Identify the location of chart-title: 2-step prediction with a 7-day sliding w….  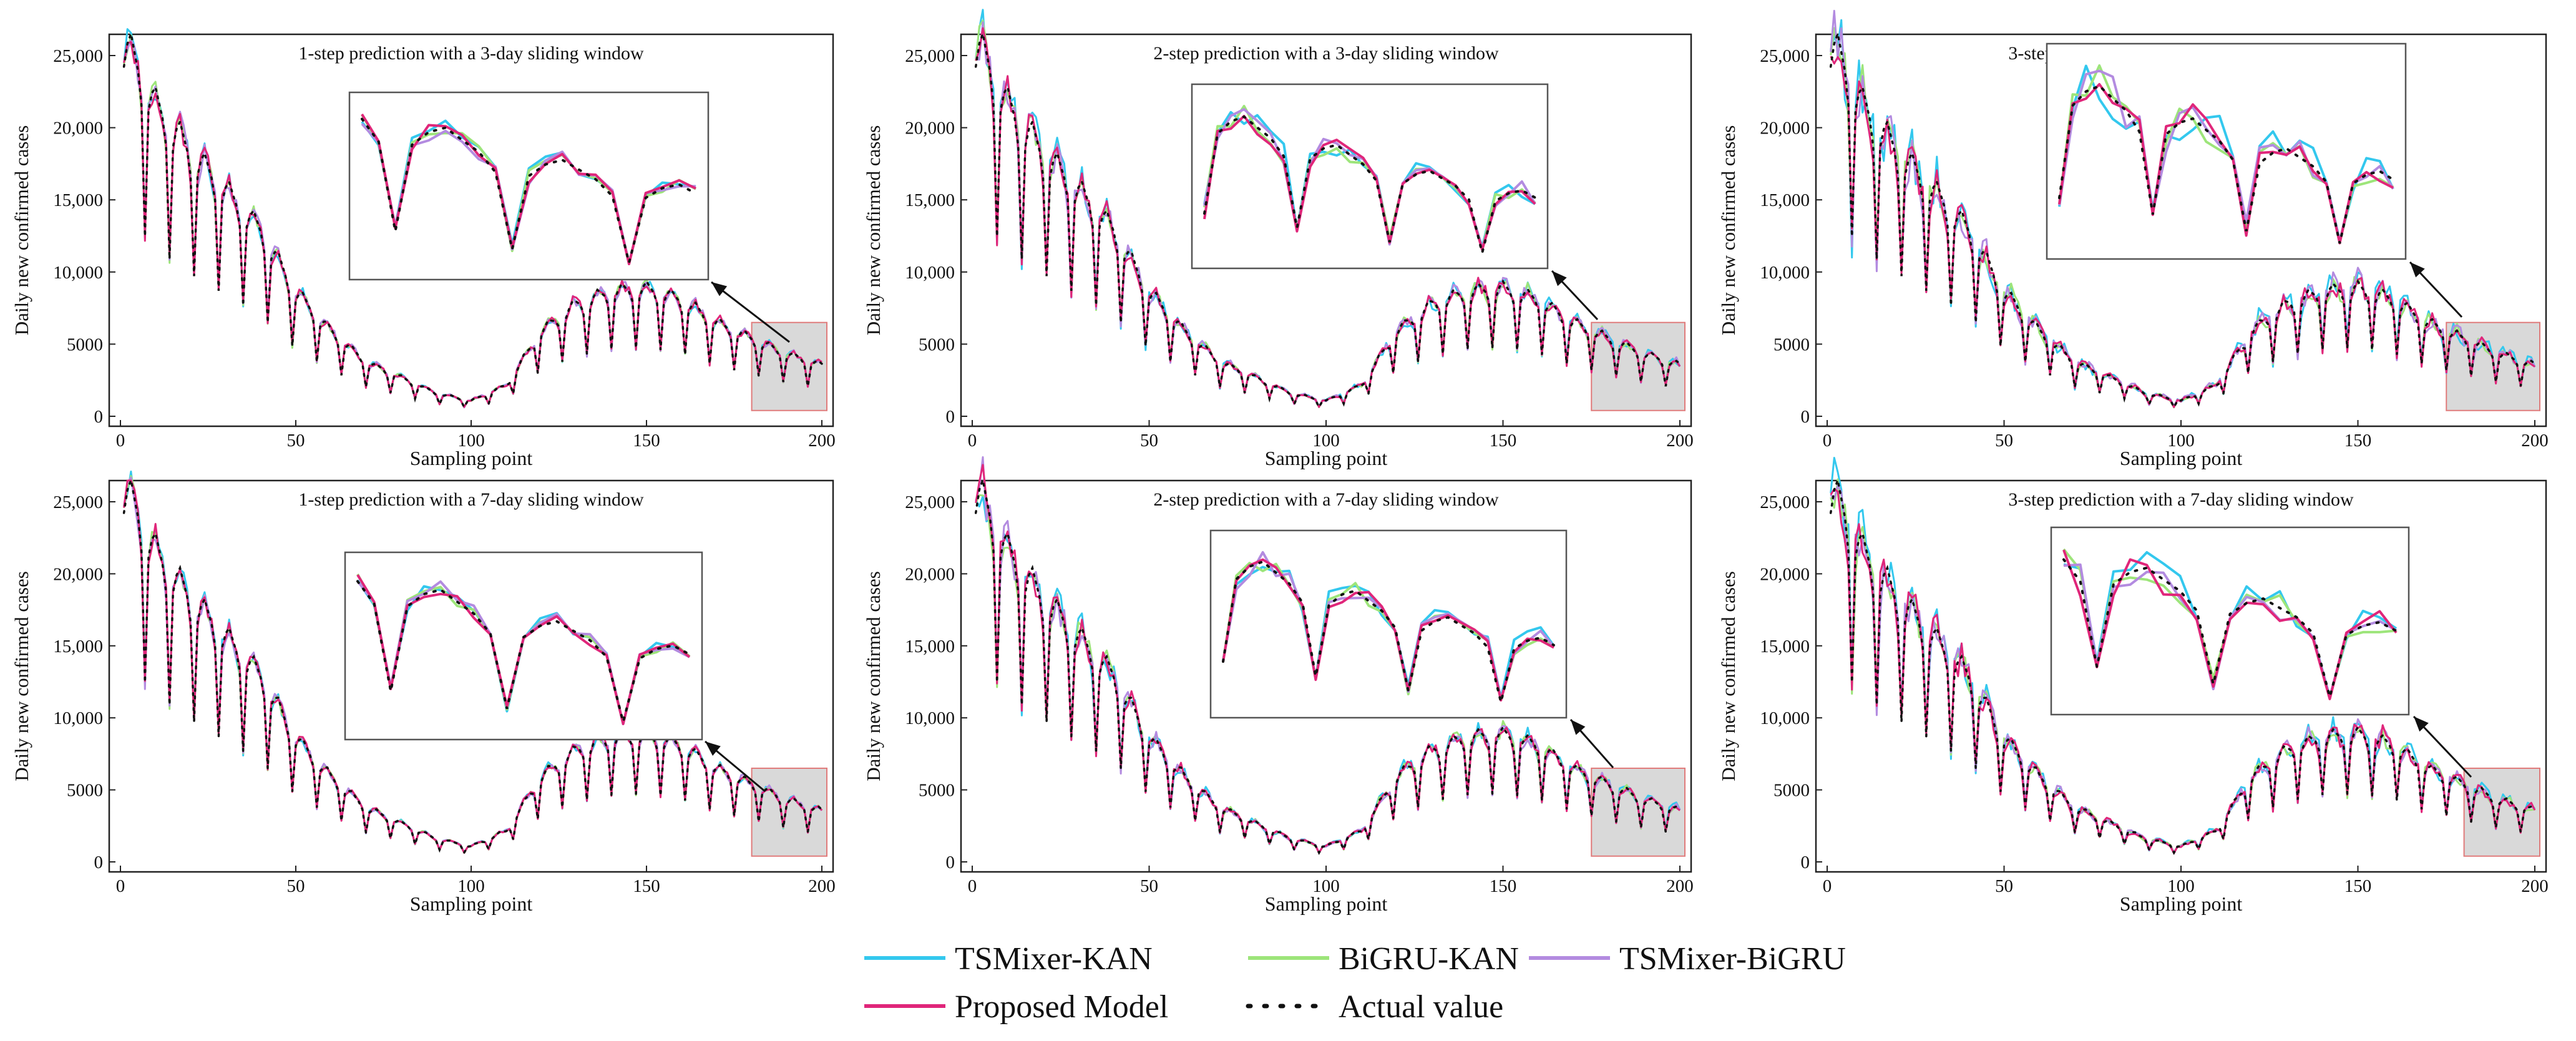
(1326, 499).